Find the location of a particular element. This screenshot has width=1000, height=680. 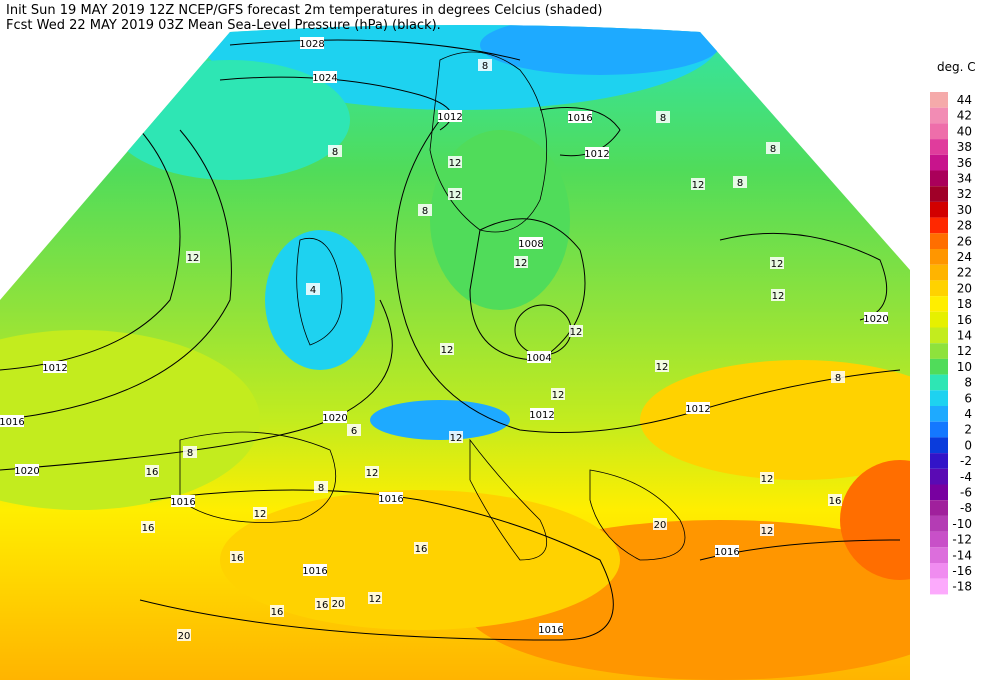

legend-label: -6 is located at coordinates (966, 493).